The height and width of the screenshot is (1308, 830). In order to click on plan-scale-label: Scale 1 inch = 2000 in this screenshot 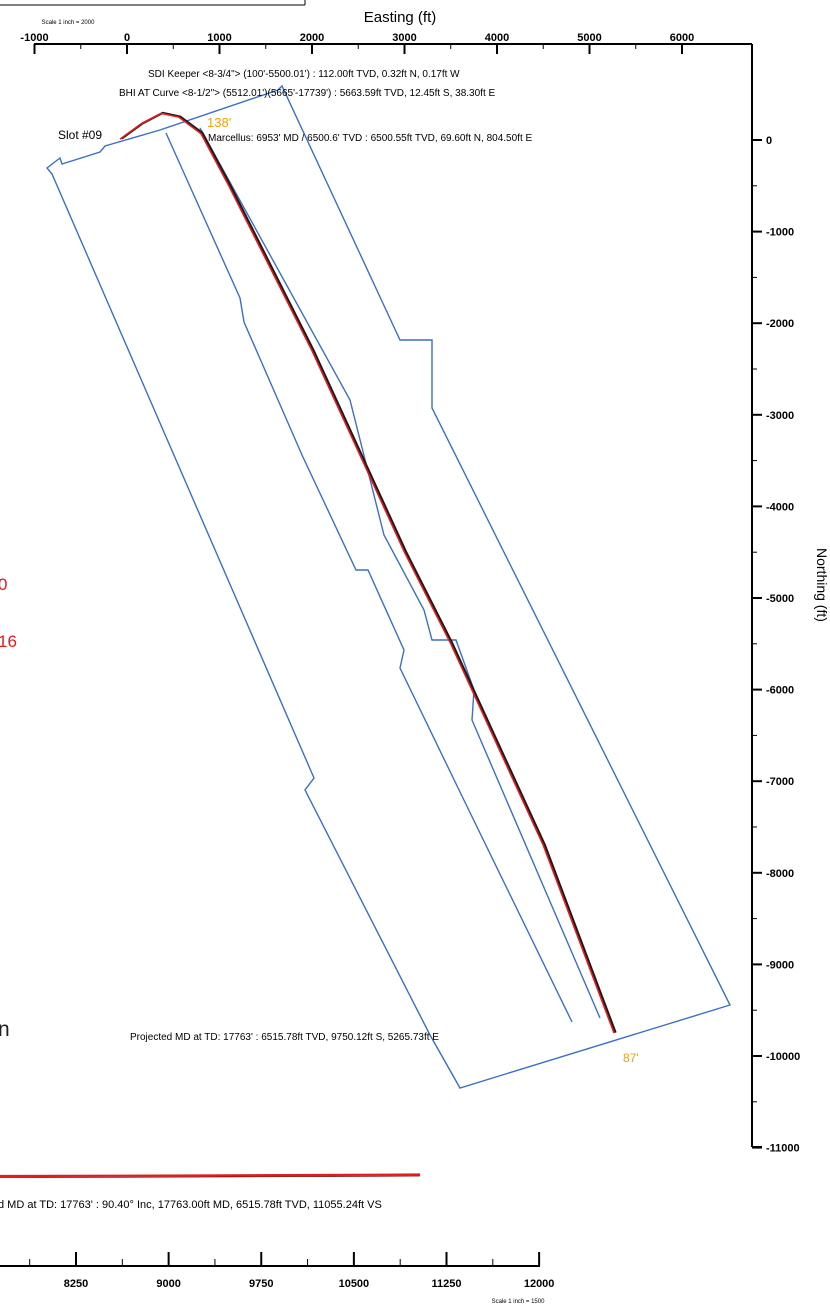, I will do `click(69, 23)`.